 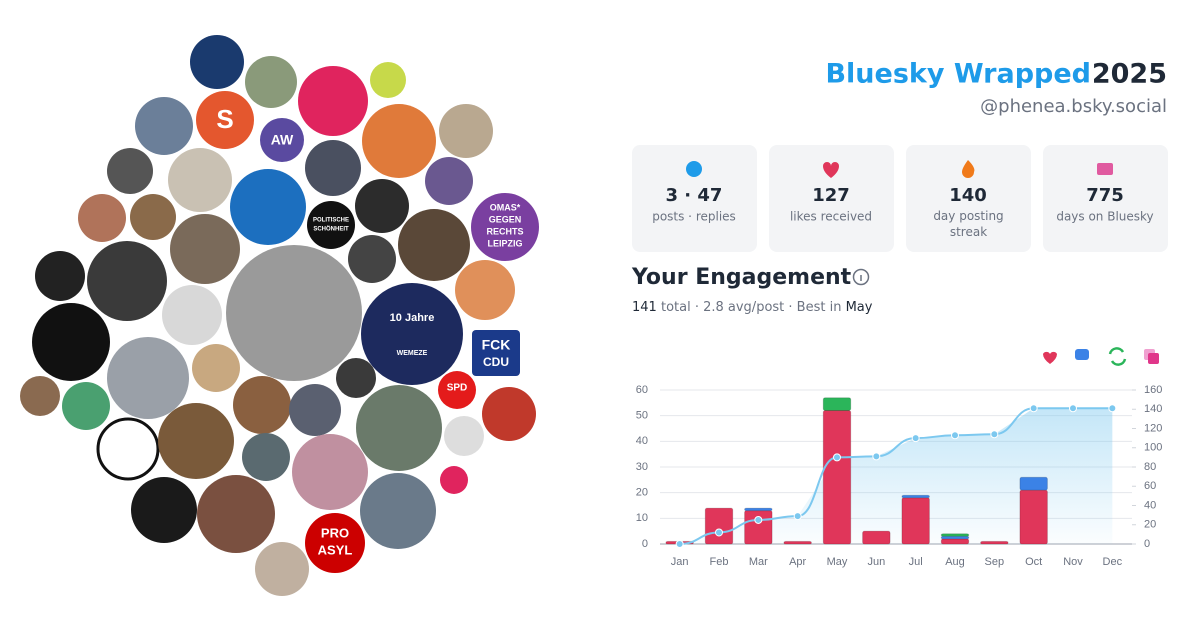 What do you see at coordinates (642, 390) in the screenshot?
I see `y-tick-label: 60` at bounding box center [642, 390].